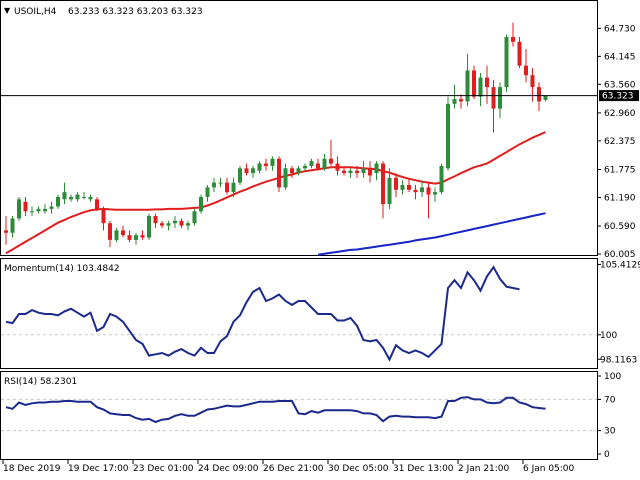  I want to click on rsi-line, so click(275, 410).